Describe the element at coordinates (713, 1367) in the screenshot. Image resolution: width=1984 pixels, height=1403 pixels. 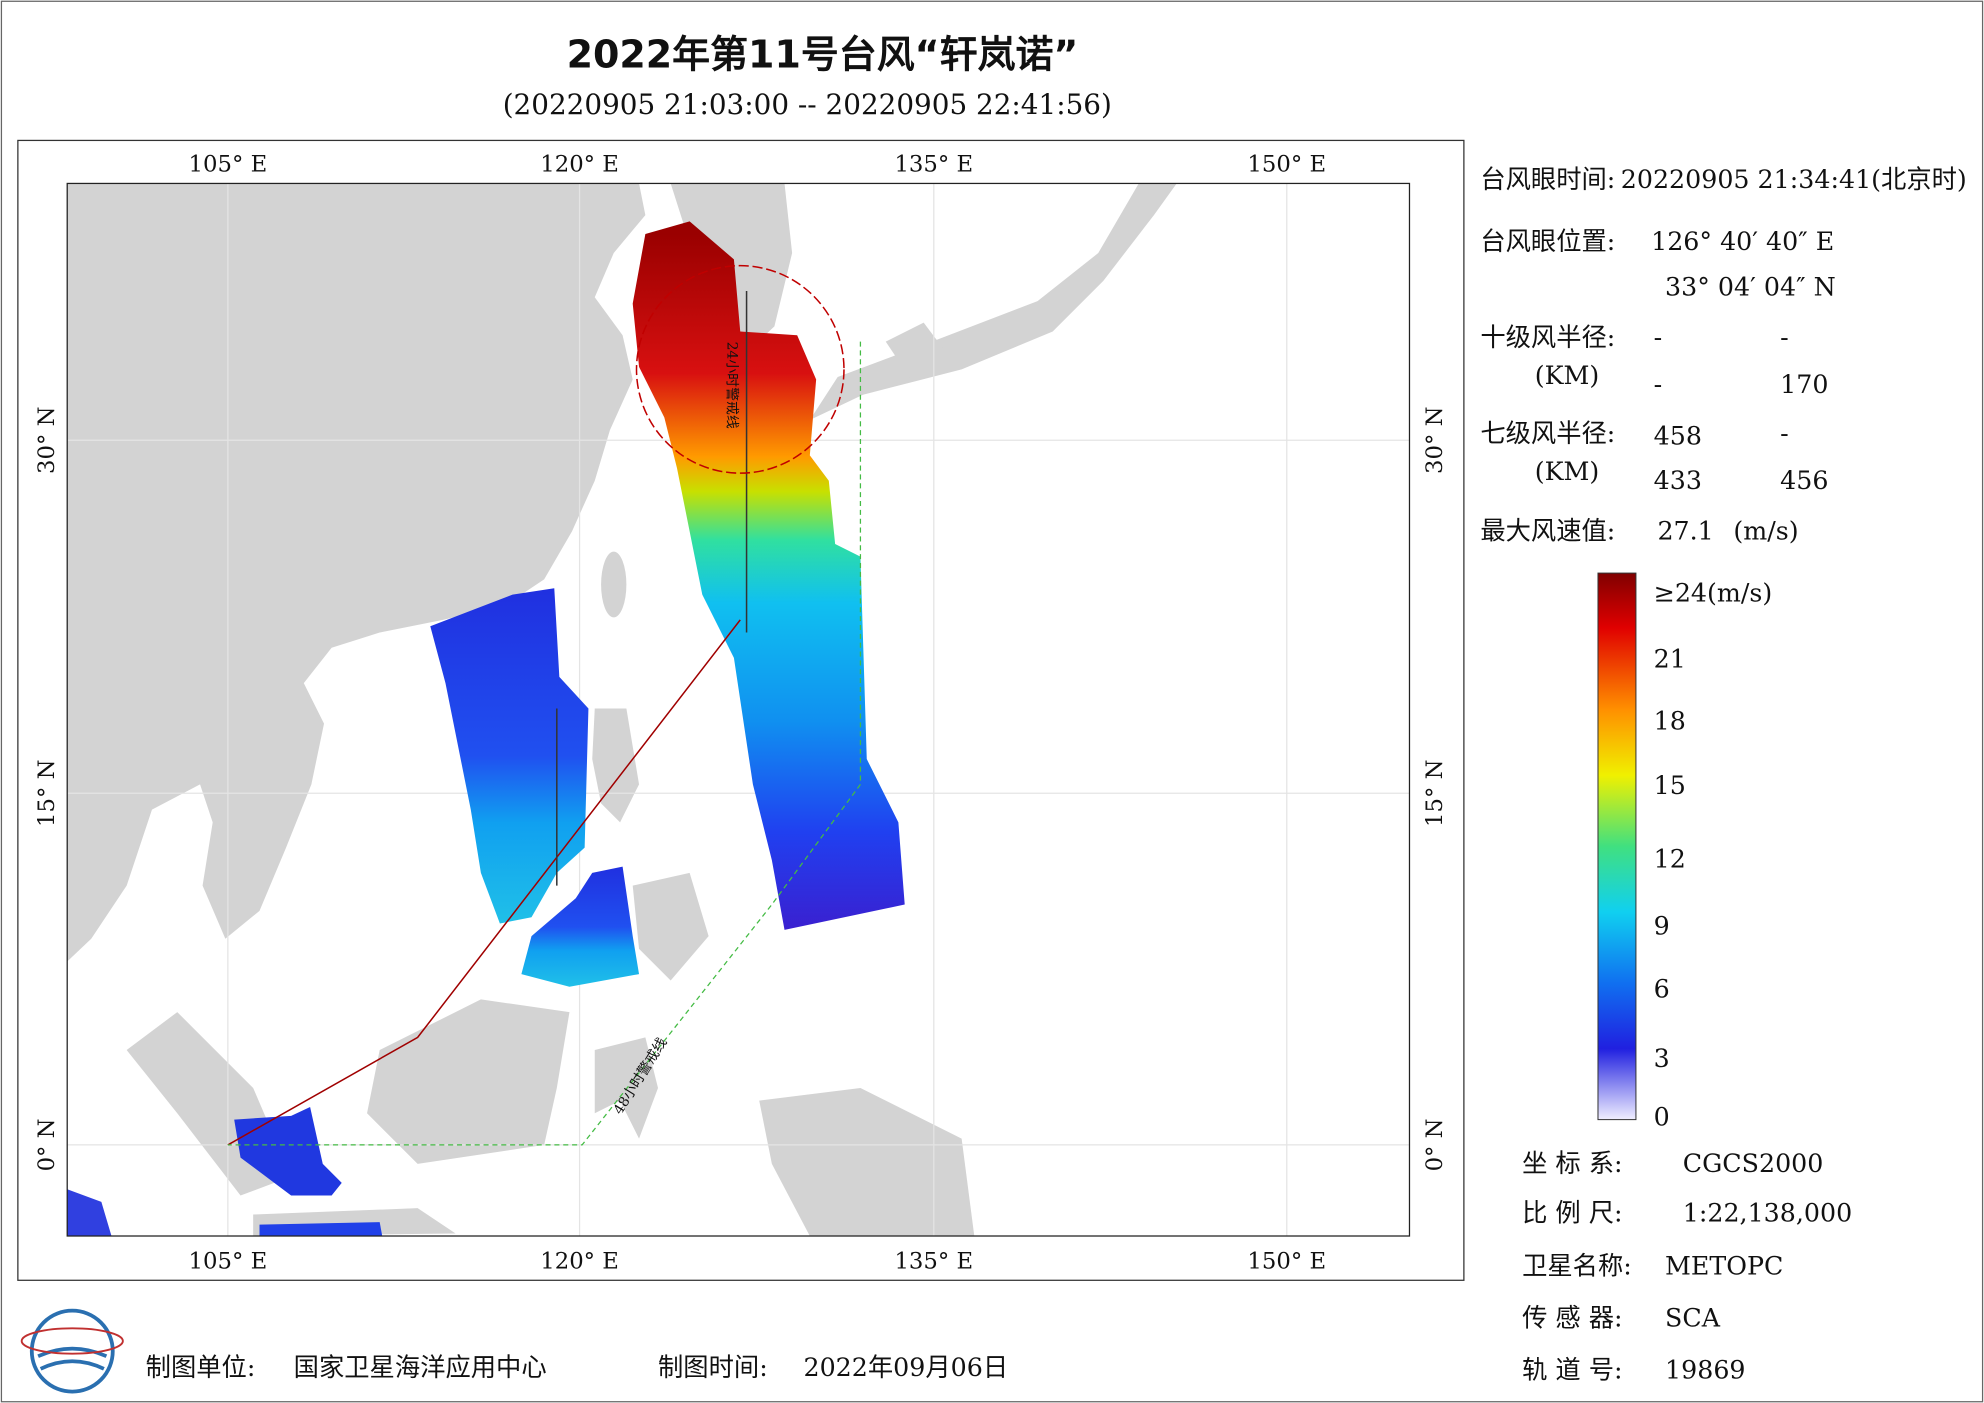
I see `footer-label: 制图时间:` at that location.